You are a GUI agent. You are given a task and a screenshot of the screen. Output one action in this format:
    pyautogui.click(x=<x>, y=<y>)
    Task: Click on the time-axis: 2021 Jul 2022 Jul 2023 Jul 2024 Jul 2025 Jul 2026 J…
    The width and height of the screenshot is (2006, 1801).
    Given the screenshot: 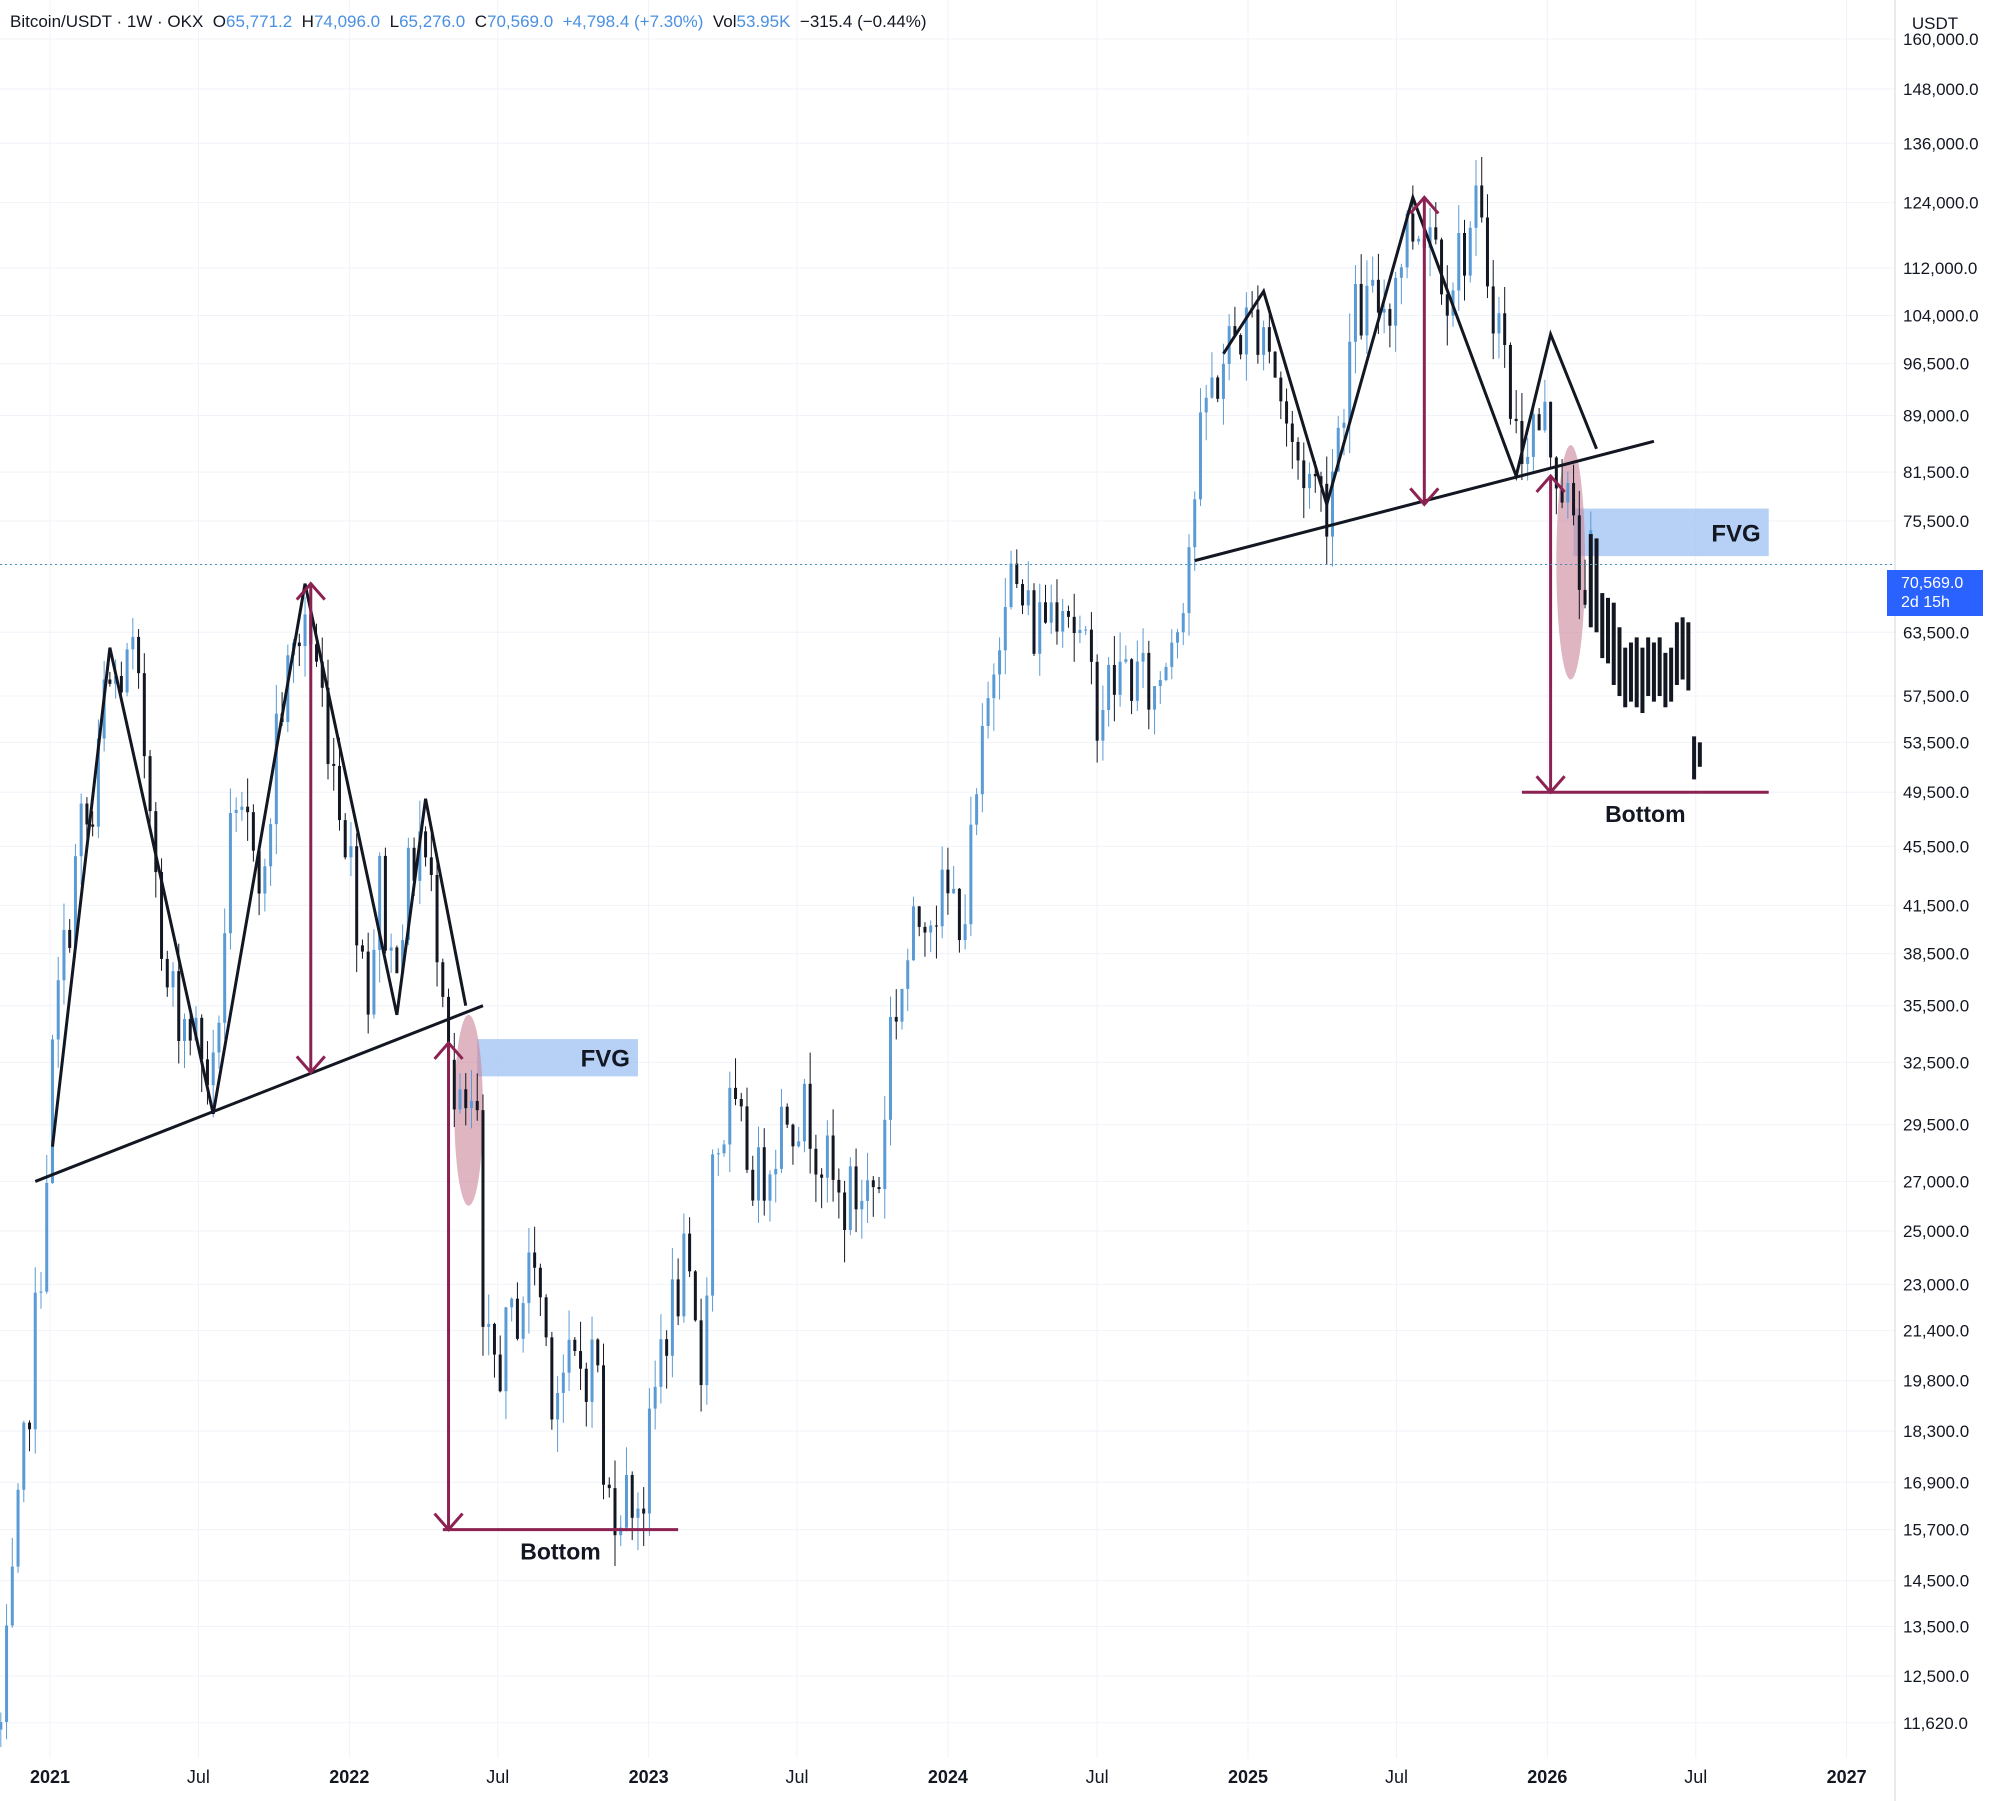 What is the action you would take?
    pyautogui.click(x=948, y=1777)
    